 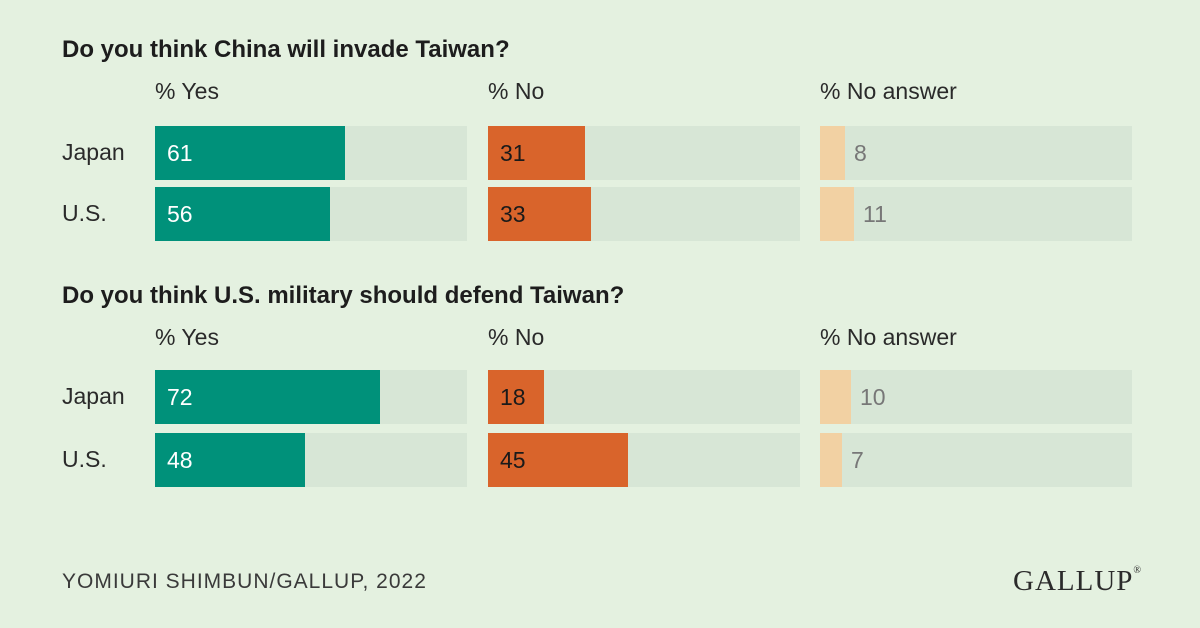 What do you see at coordinates (180, 214) in the screenshot?
I see `bar-value-label: 56` at bounding box center [180, 214].